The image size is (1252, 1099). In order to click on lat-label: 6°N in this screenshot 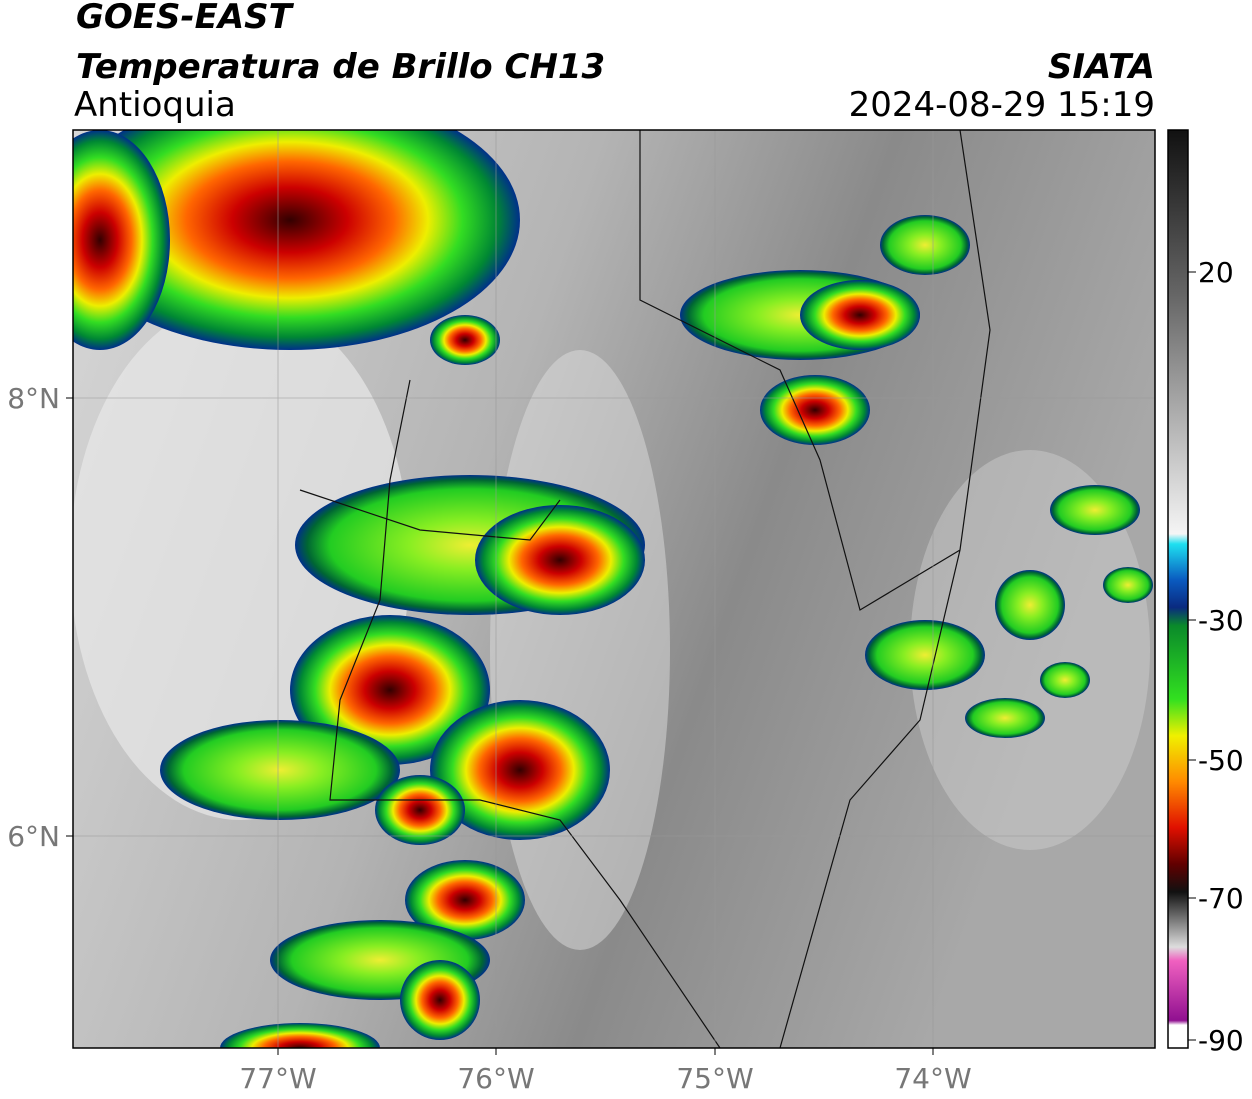, I will do `click(33, 836)`.